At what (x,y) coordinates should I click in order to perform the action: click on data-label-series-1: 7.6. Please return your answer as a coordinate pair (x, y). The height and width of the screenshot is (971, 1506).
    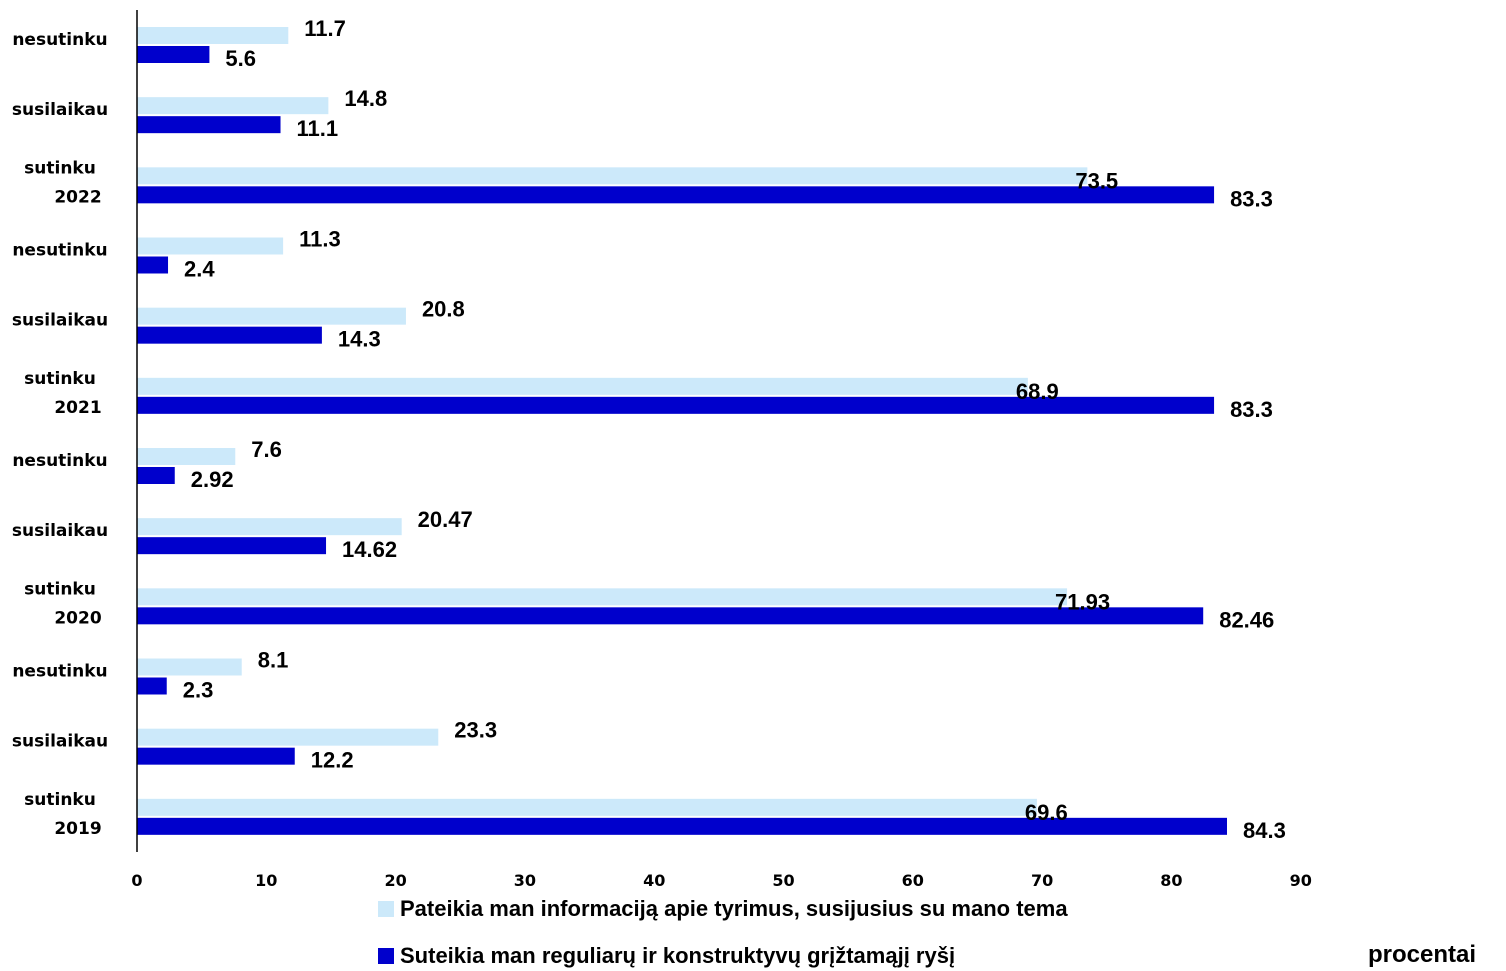
    Looking at the image, I should click on (266, 449).